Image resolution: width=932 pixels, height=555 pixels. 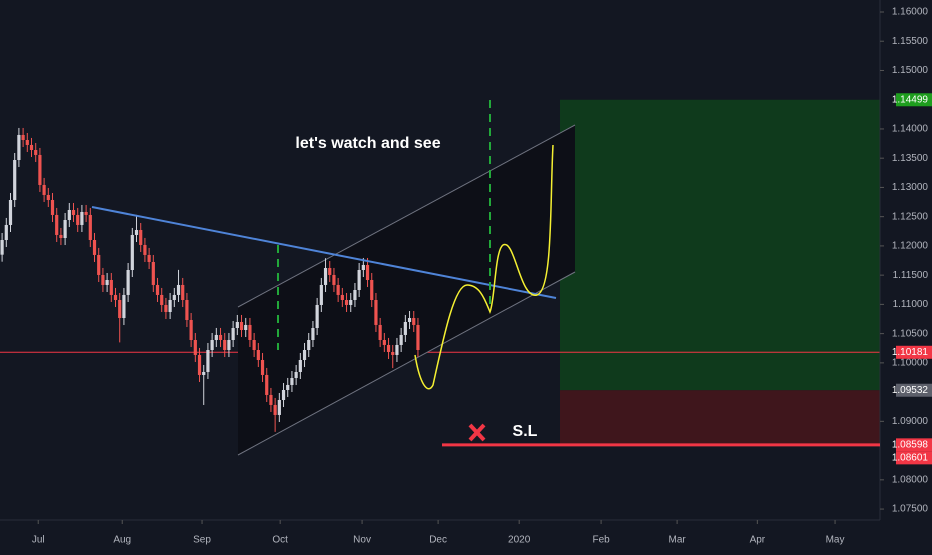 I want to click on x-tick-label: Feb, so click(x=601, y=540).